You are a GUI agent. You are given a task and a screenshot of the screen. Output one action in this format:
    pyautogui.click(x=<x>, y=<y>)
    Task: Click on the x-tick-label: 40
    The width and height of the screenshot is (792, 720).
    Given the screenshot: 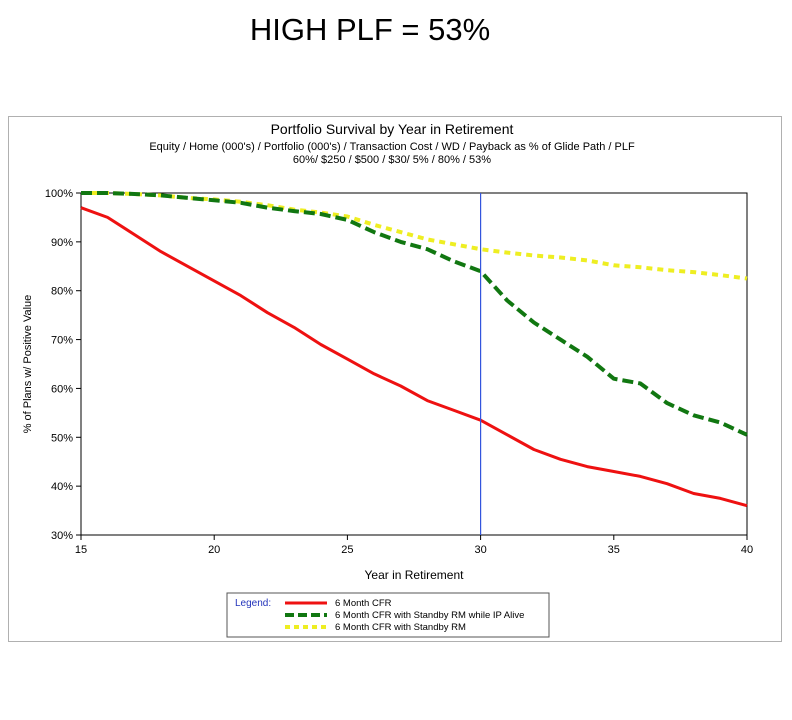 What is the action you would take?
    pyautogui.click(x=747, y=550)
    